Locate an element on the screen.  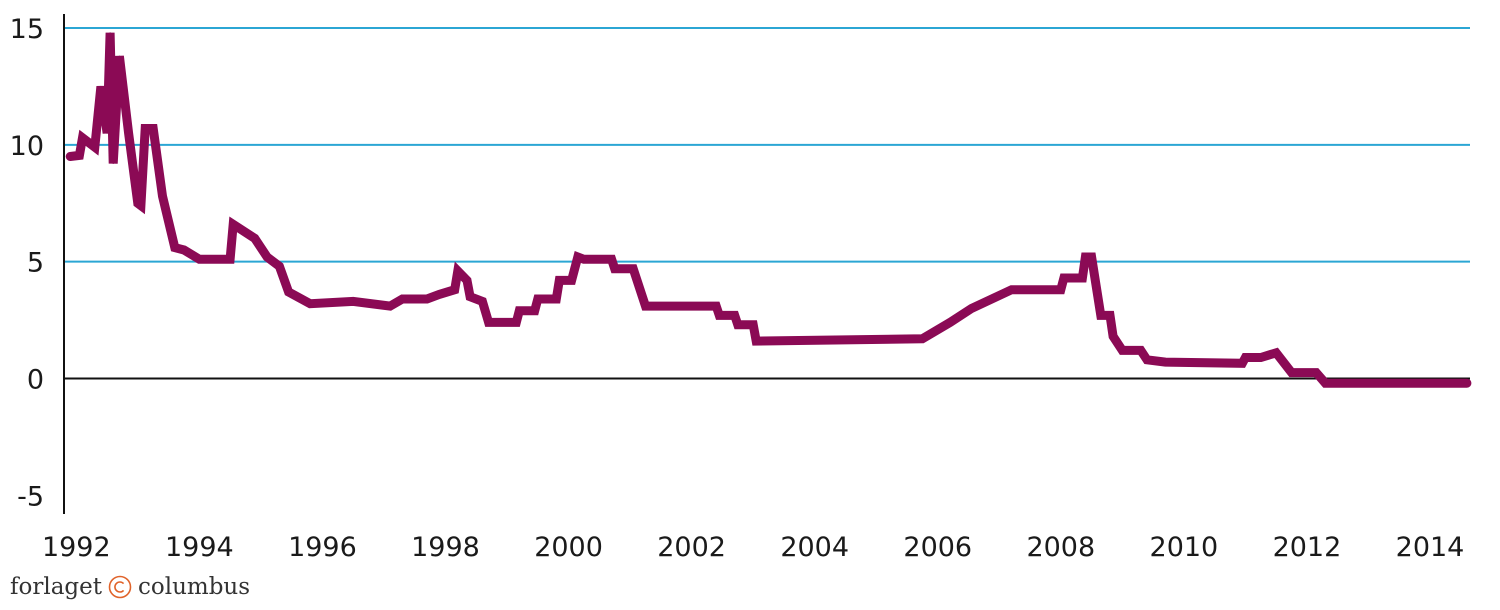
x-tick-label: 2006 is located at coordinates (937, 547).